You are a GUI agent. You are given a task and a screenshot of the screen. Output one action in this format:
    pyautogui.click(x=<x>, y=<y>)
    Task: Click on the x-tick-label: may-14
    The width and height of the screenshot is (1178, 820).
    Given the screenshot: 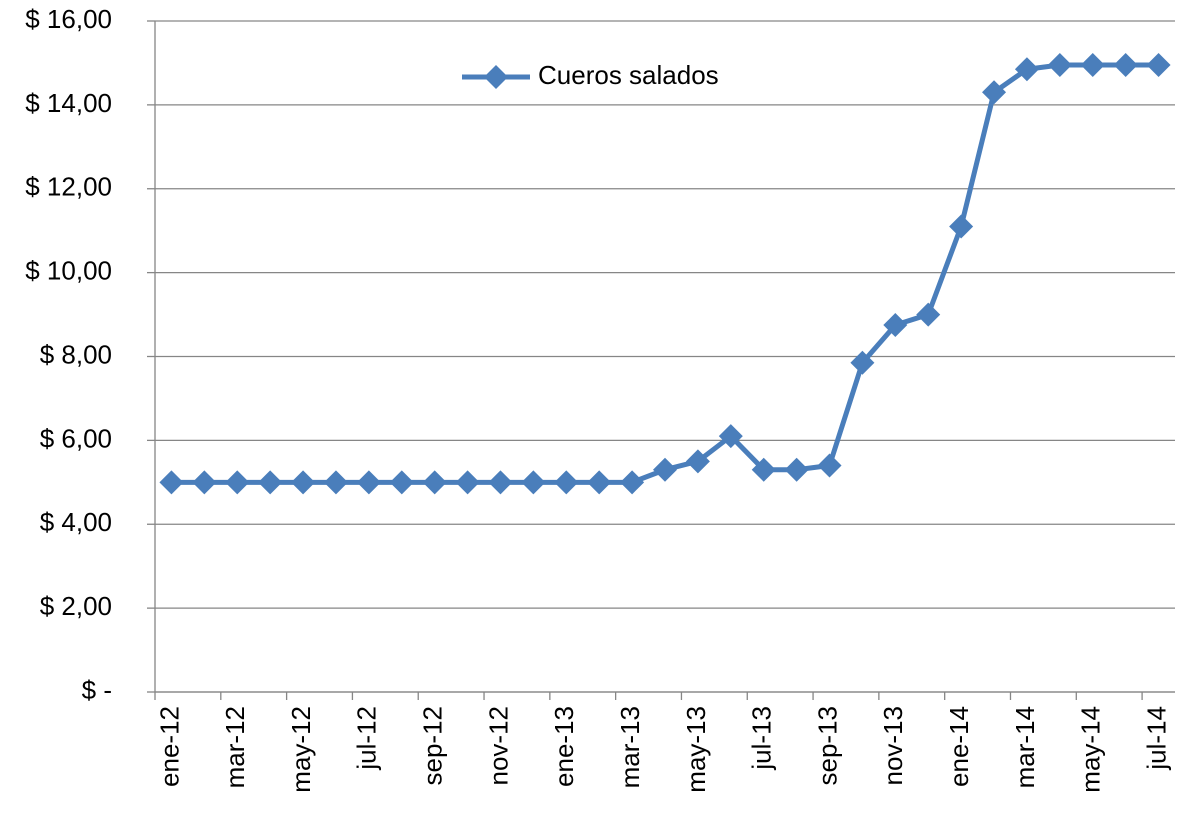 What is the action you would take?
    pyautogui.click(x=1091, y=749)
    